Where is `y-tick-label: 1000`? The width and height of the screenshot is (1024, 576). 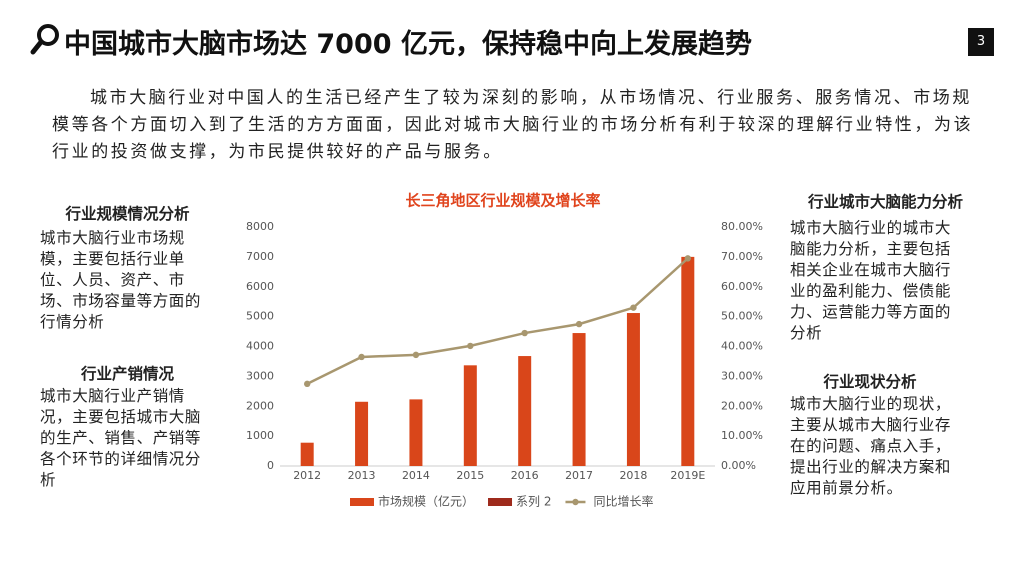
y-tick-label: 1000 is located at coordinates (260, 435).